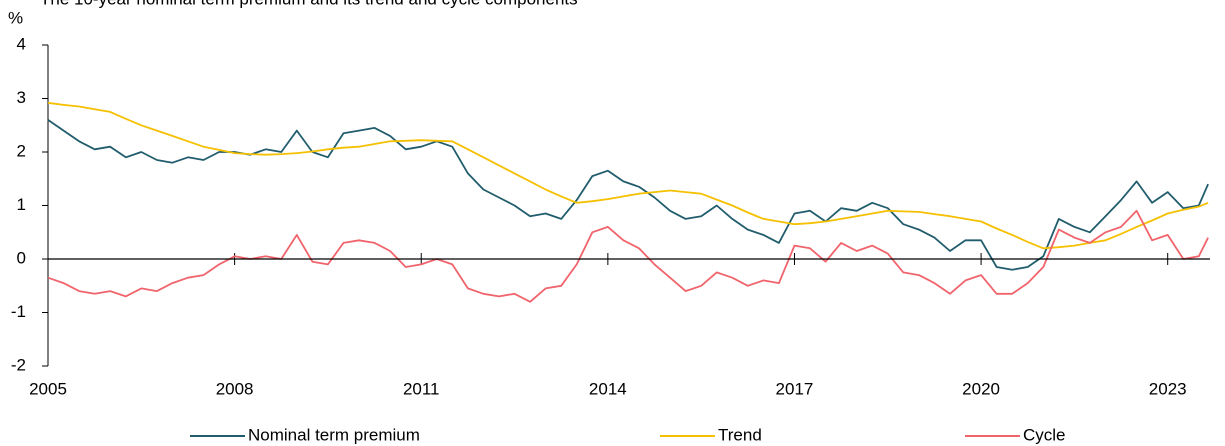  I want to click on y-tick-label: -1, so click(18, 311).